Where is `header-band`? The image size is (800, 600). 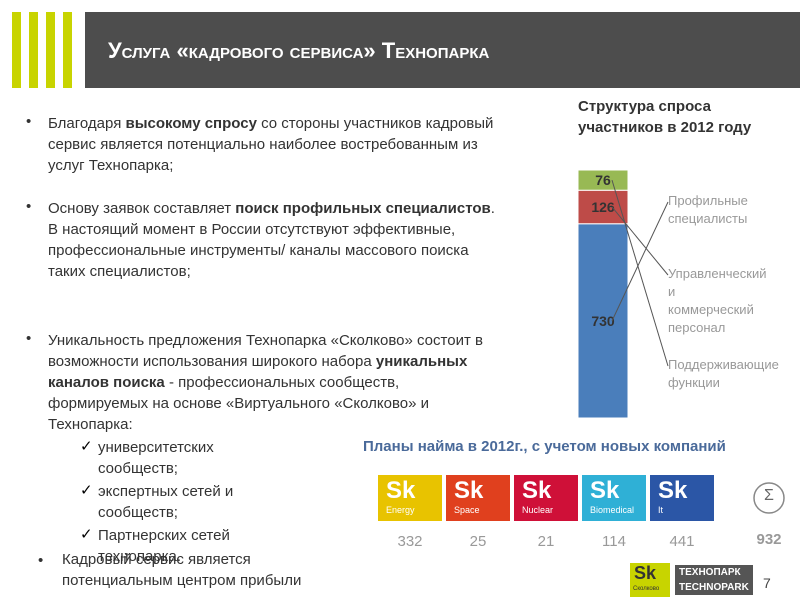
header-band is located at coordinates (442, 50).